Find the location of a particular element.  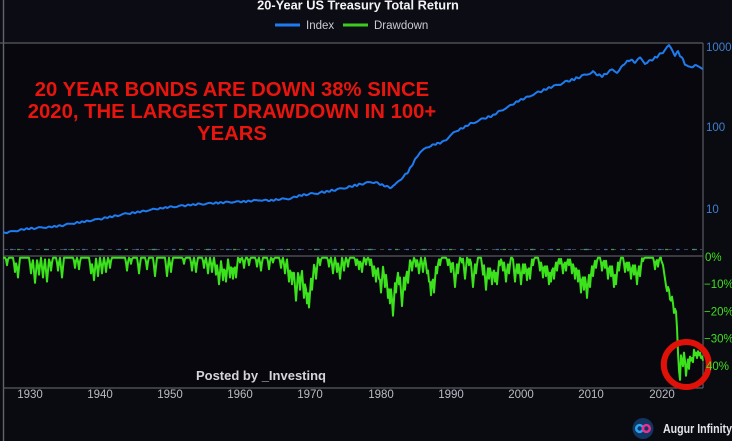

svg-text: 1980 is located at coordinates (381, 395).